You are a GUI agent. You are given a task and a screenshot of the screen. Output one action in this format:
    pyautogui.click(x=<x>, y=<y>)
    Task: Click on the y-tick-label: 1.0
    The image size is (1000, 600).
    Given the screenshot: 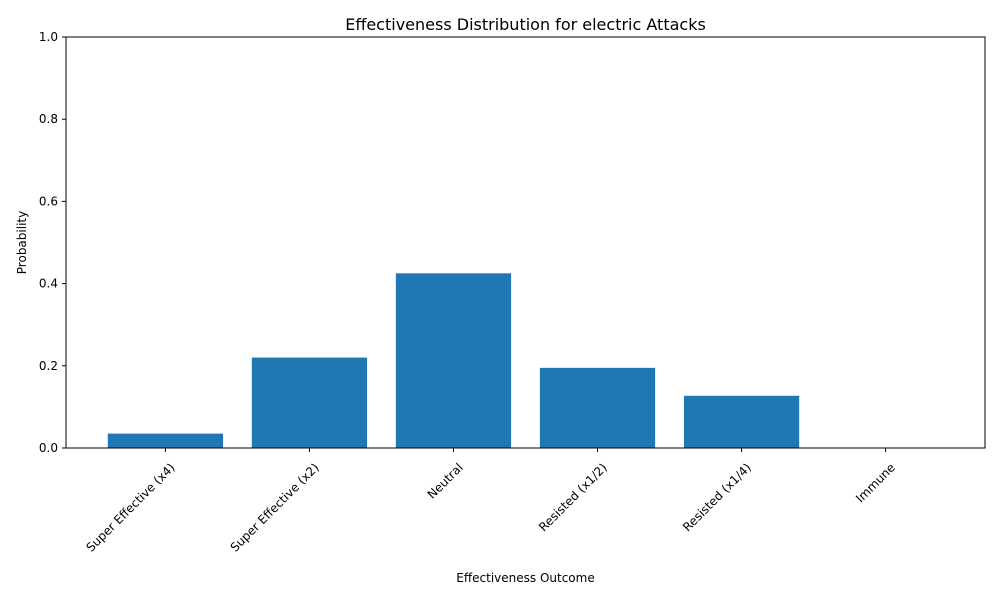 What is the action you would take?
    pyautogui.click(x=48, y=37)
    